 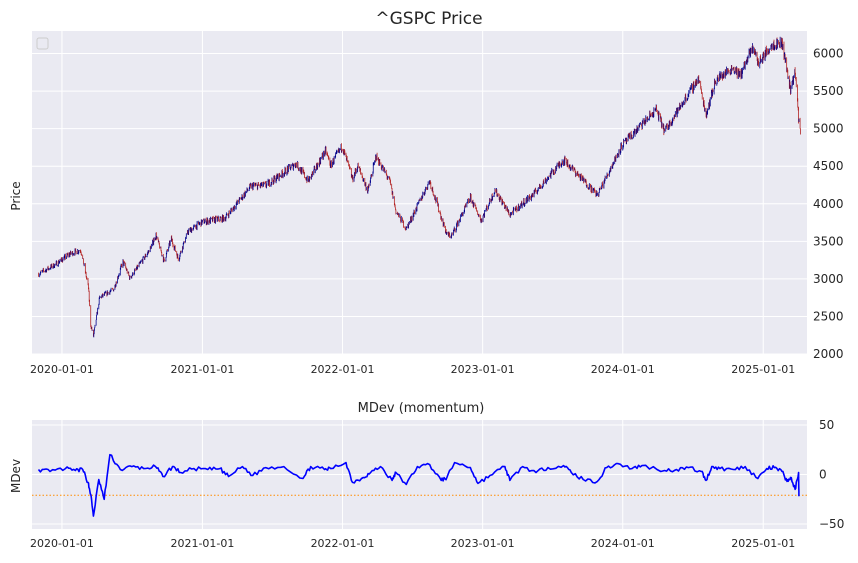 I want to click on price-y-tick-label: 4000, so click(x=828, y=204).